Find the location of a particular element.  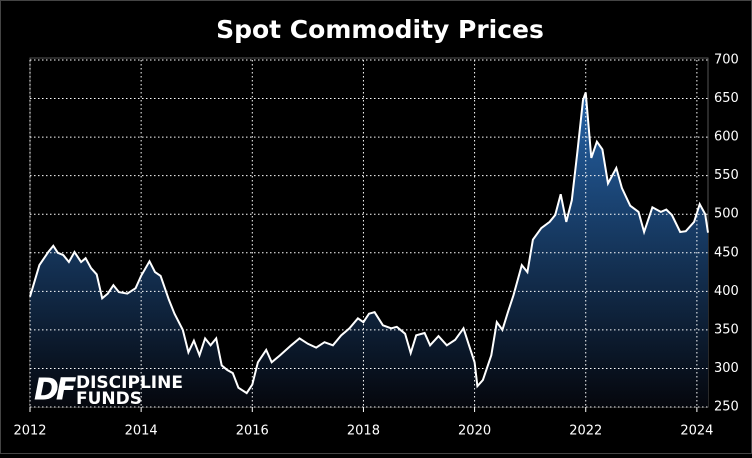

y-tick-label: 500 is located at coordinates (726, 214).